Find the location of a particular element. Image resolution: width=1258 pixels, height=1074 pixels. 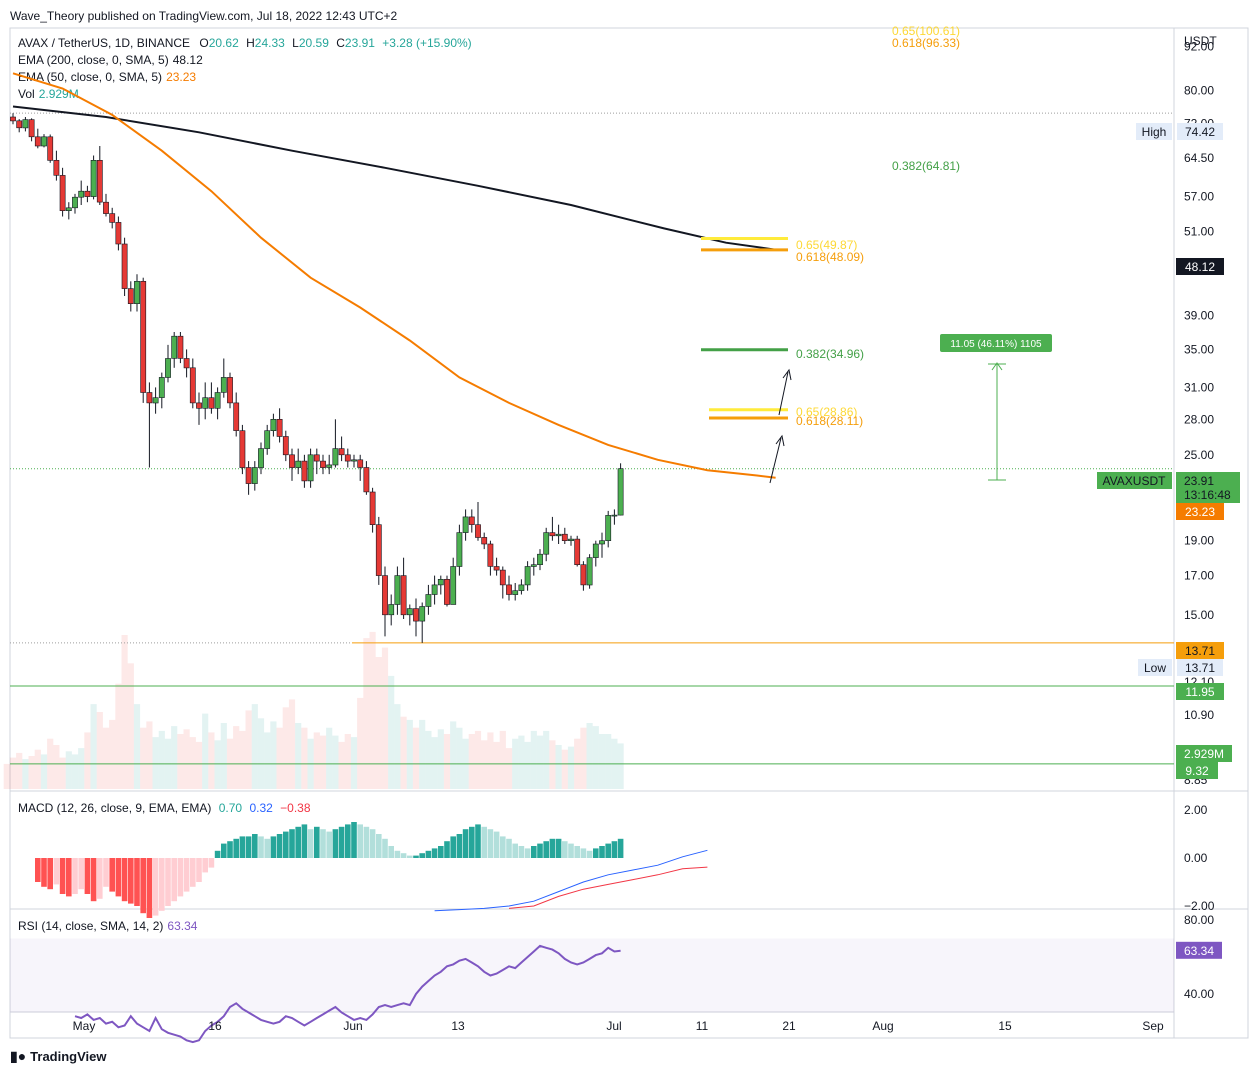

time-tick-4: Jul is located at coordinates (613, 1026).